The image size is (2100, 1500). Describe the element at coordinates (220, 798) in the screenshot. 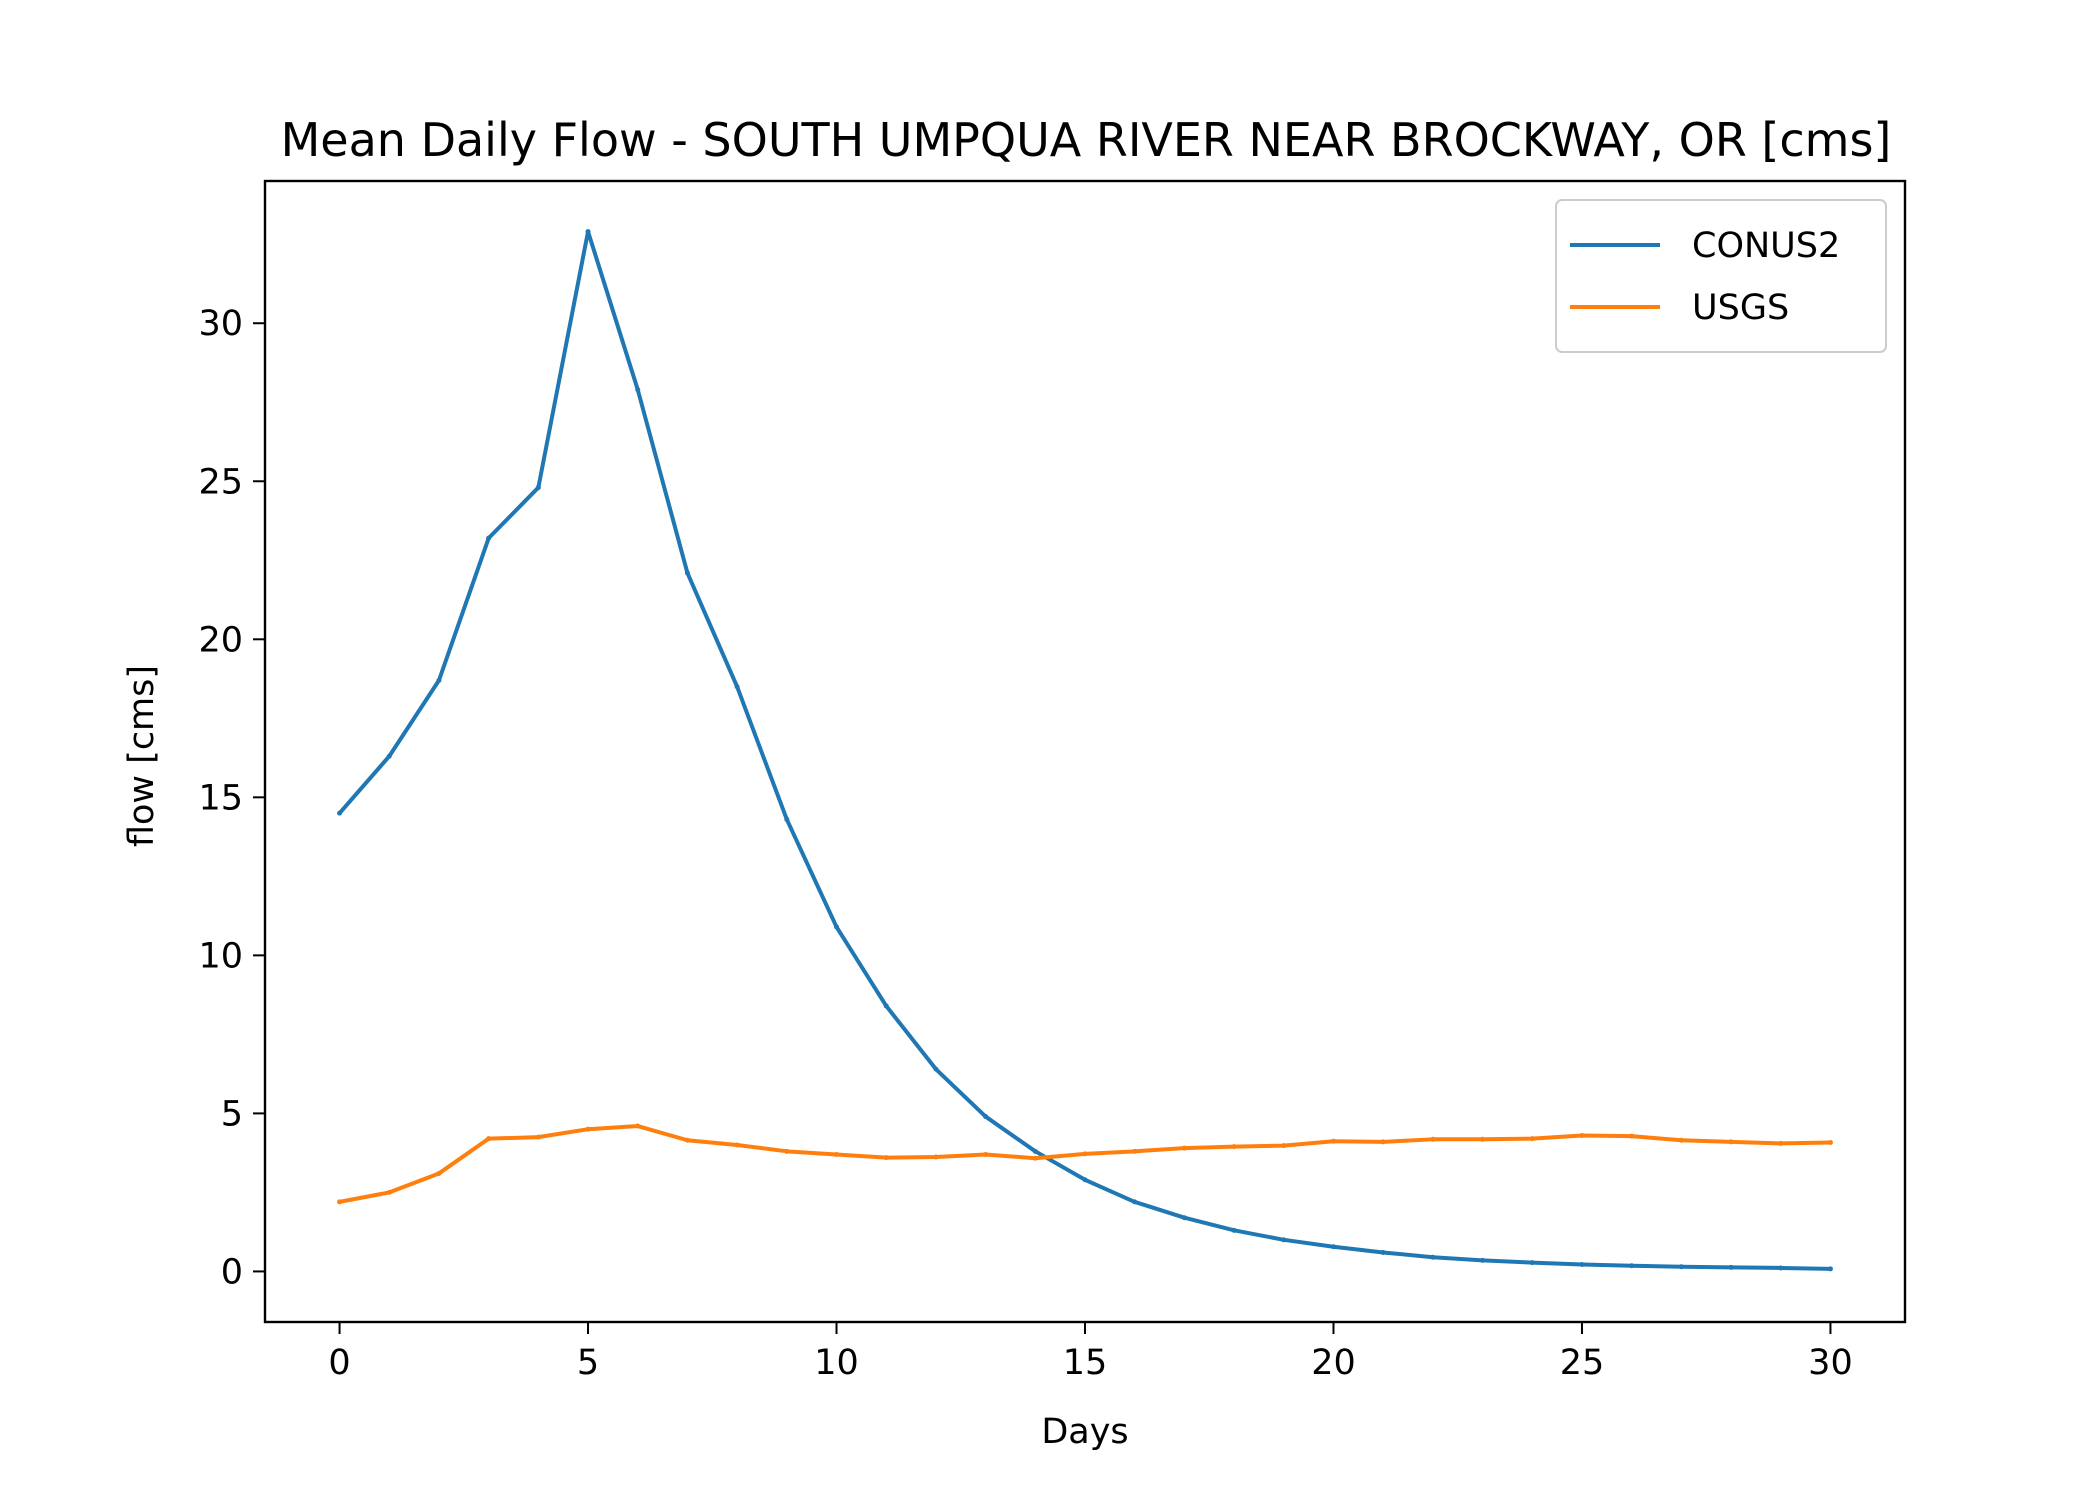

I see `y-tick-label: 15` at that location.